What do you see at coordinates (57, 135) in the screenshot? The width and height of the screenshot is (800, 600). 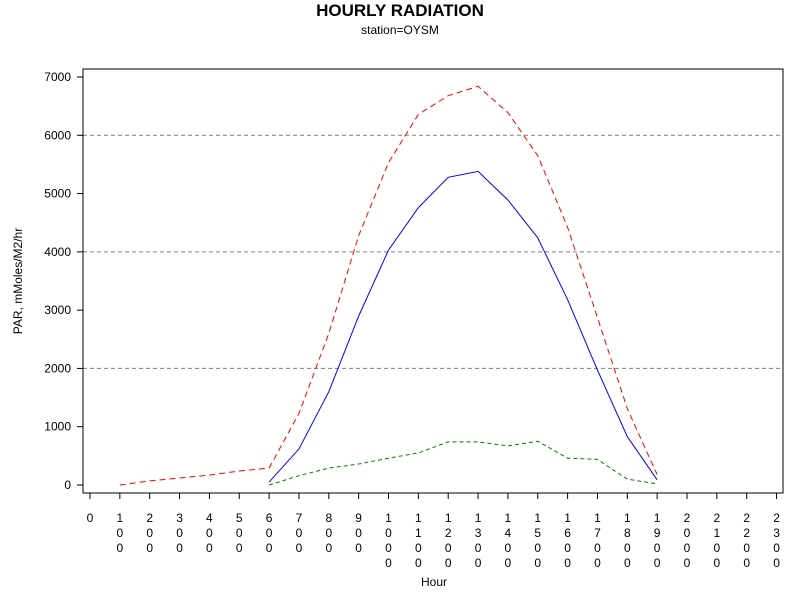 I see `y-tick-label: 6000` at bounding box center [57, 135].